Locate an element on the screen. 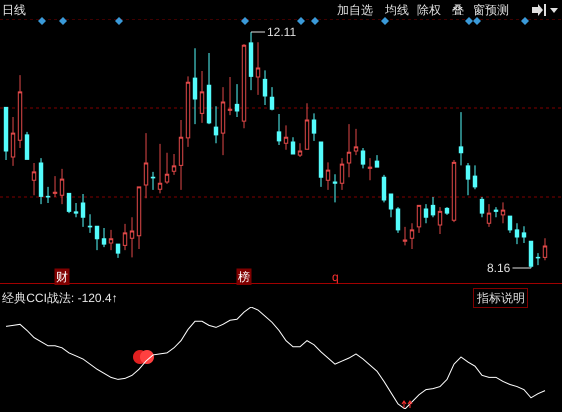 The image size is (562, 412). annotation: 8.16 is located at coordinates (499, 268).